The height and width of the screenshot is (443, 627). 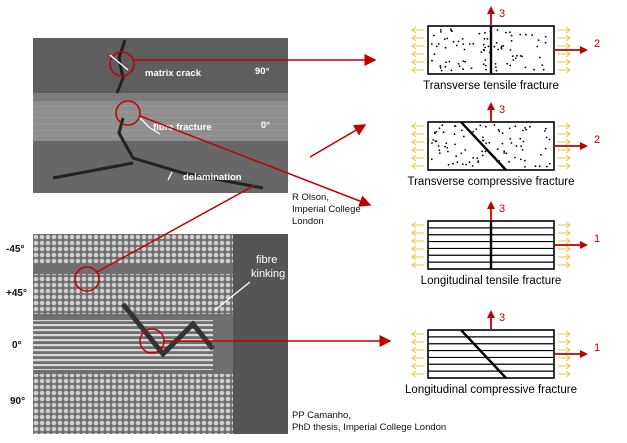 What do you see at coordinates (16, 293) in the screenshot?
I see `angle-plus45: +45°` at bounding box center [16, 293].